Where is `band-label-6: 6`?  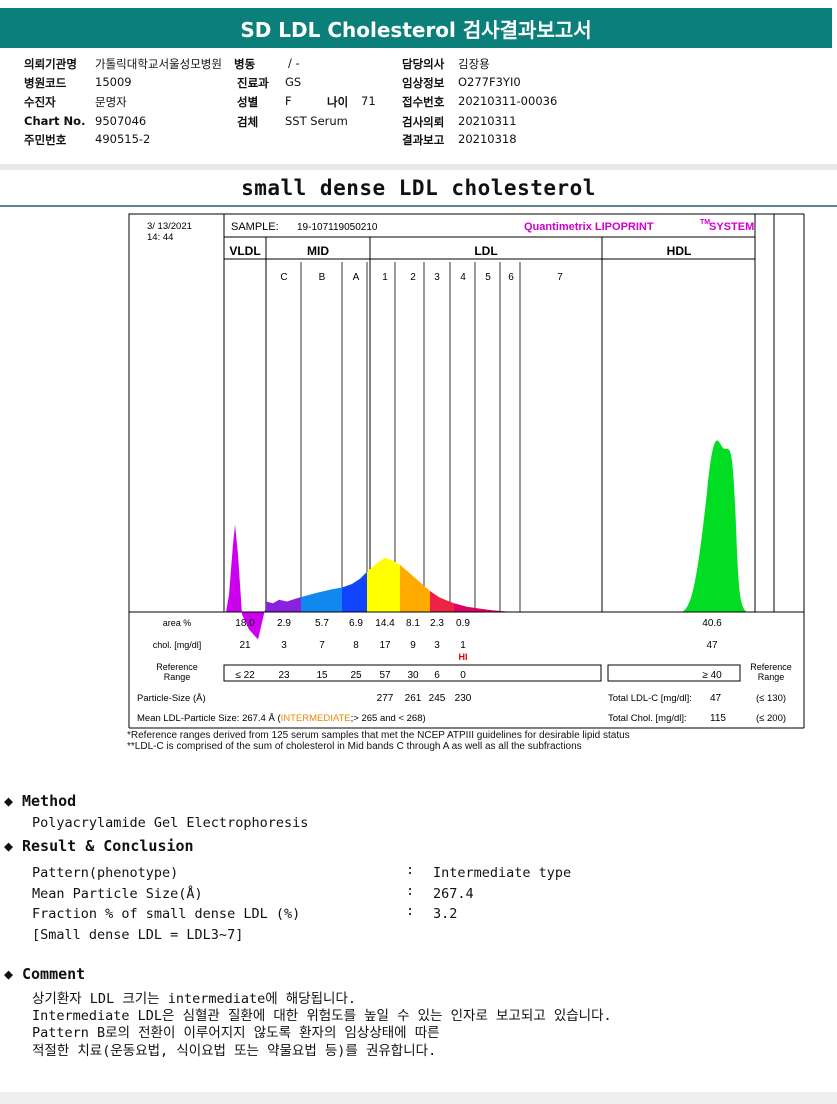
band-label-6: 6 is located at coordinates (511, 277).